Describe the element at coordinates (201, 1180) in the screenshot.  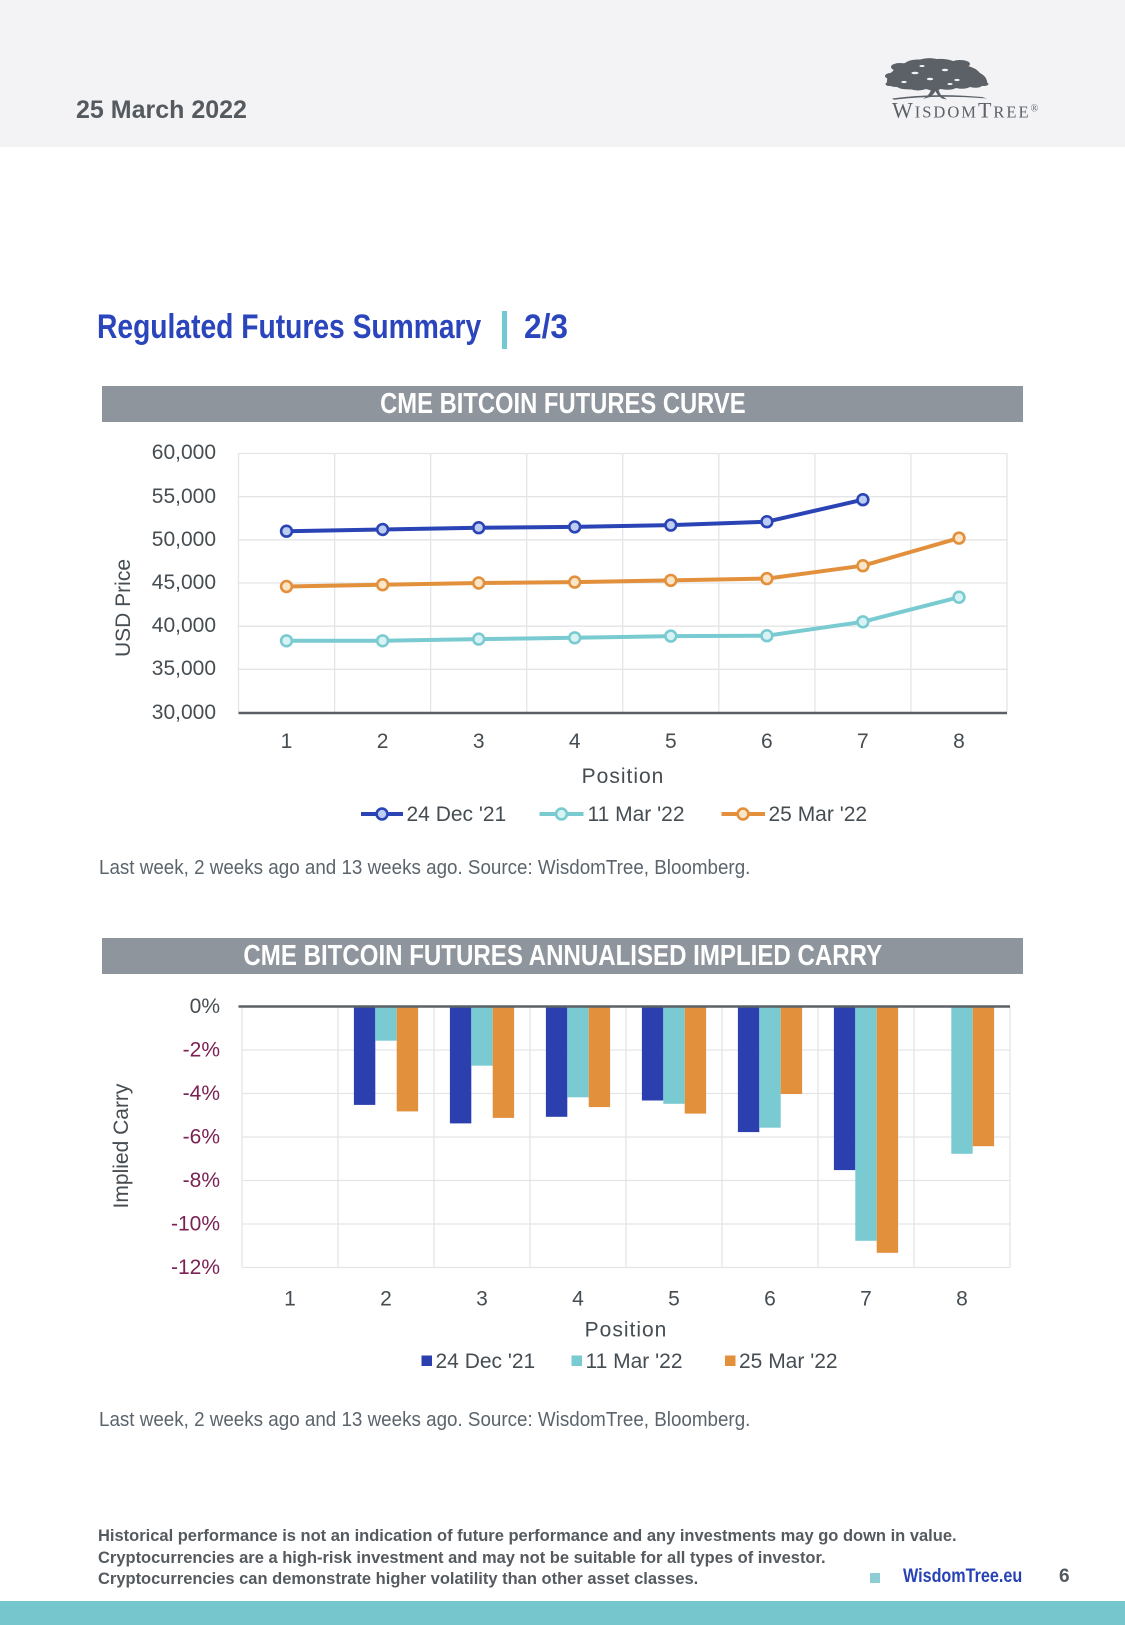
I see `svg-text: -8%` at that location.